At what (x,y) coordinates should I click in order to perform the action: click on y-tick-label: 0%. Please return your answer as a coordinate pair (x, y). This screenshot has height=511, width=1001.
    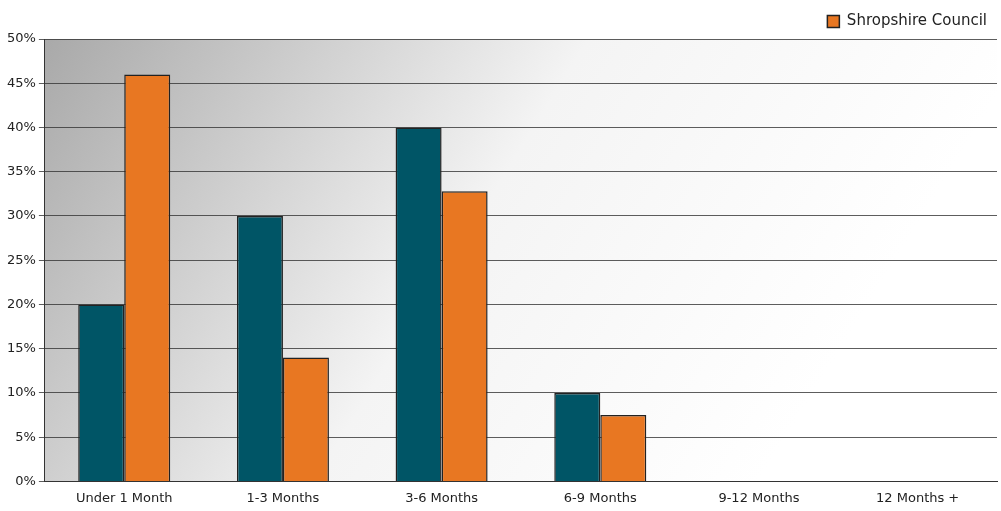
    Looking at the image, I should click on (25, 480).